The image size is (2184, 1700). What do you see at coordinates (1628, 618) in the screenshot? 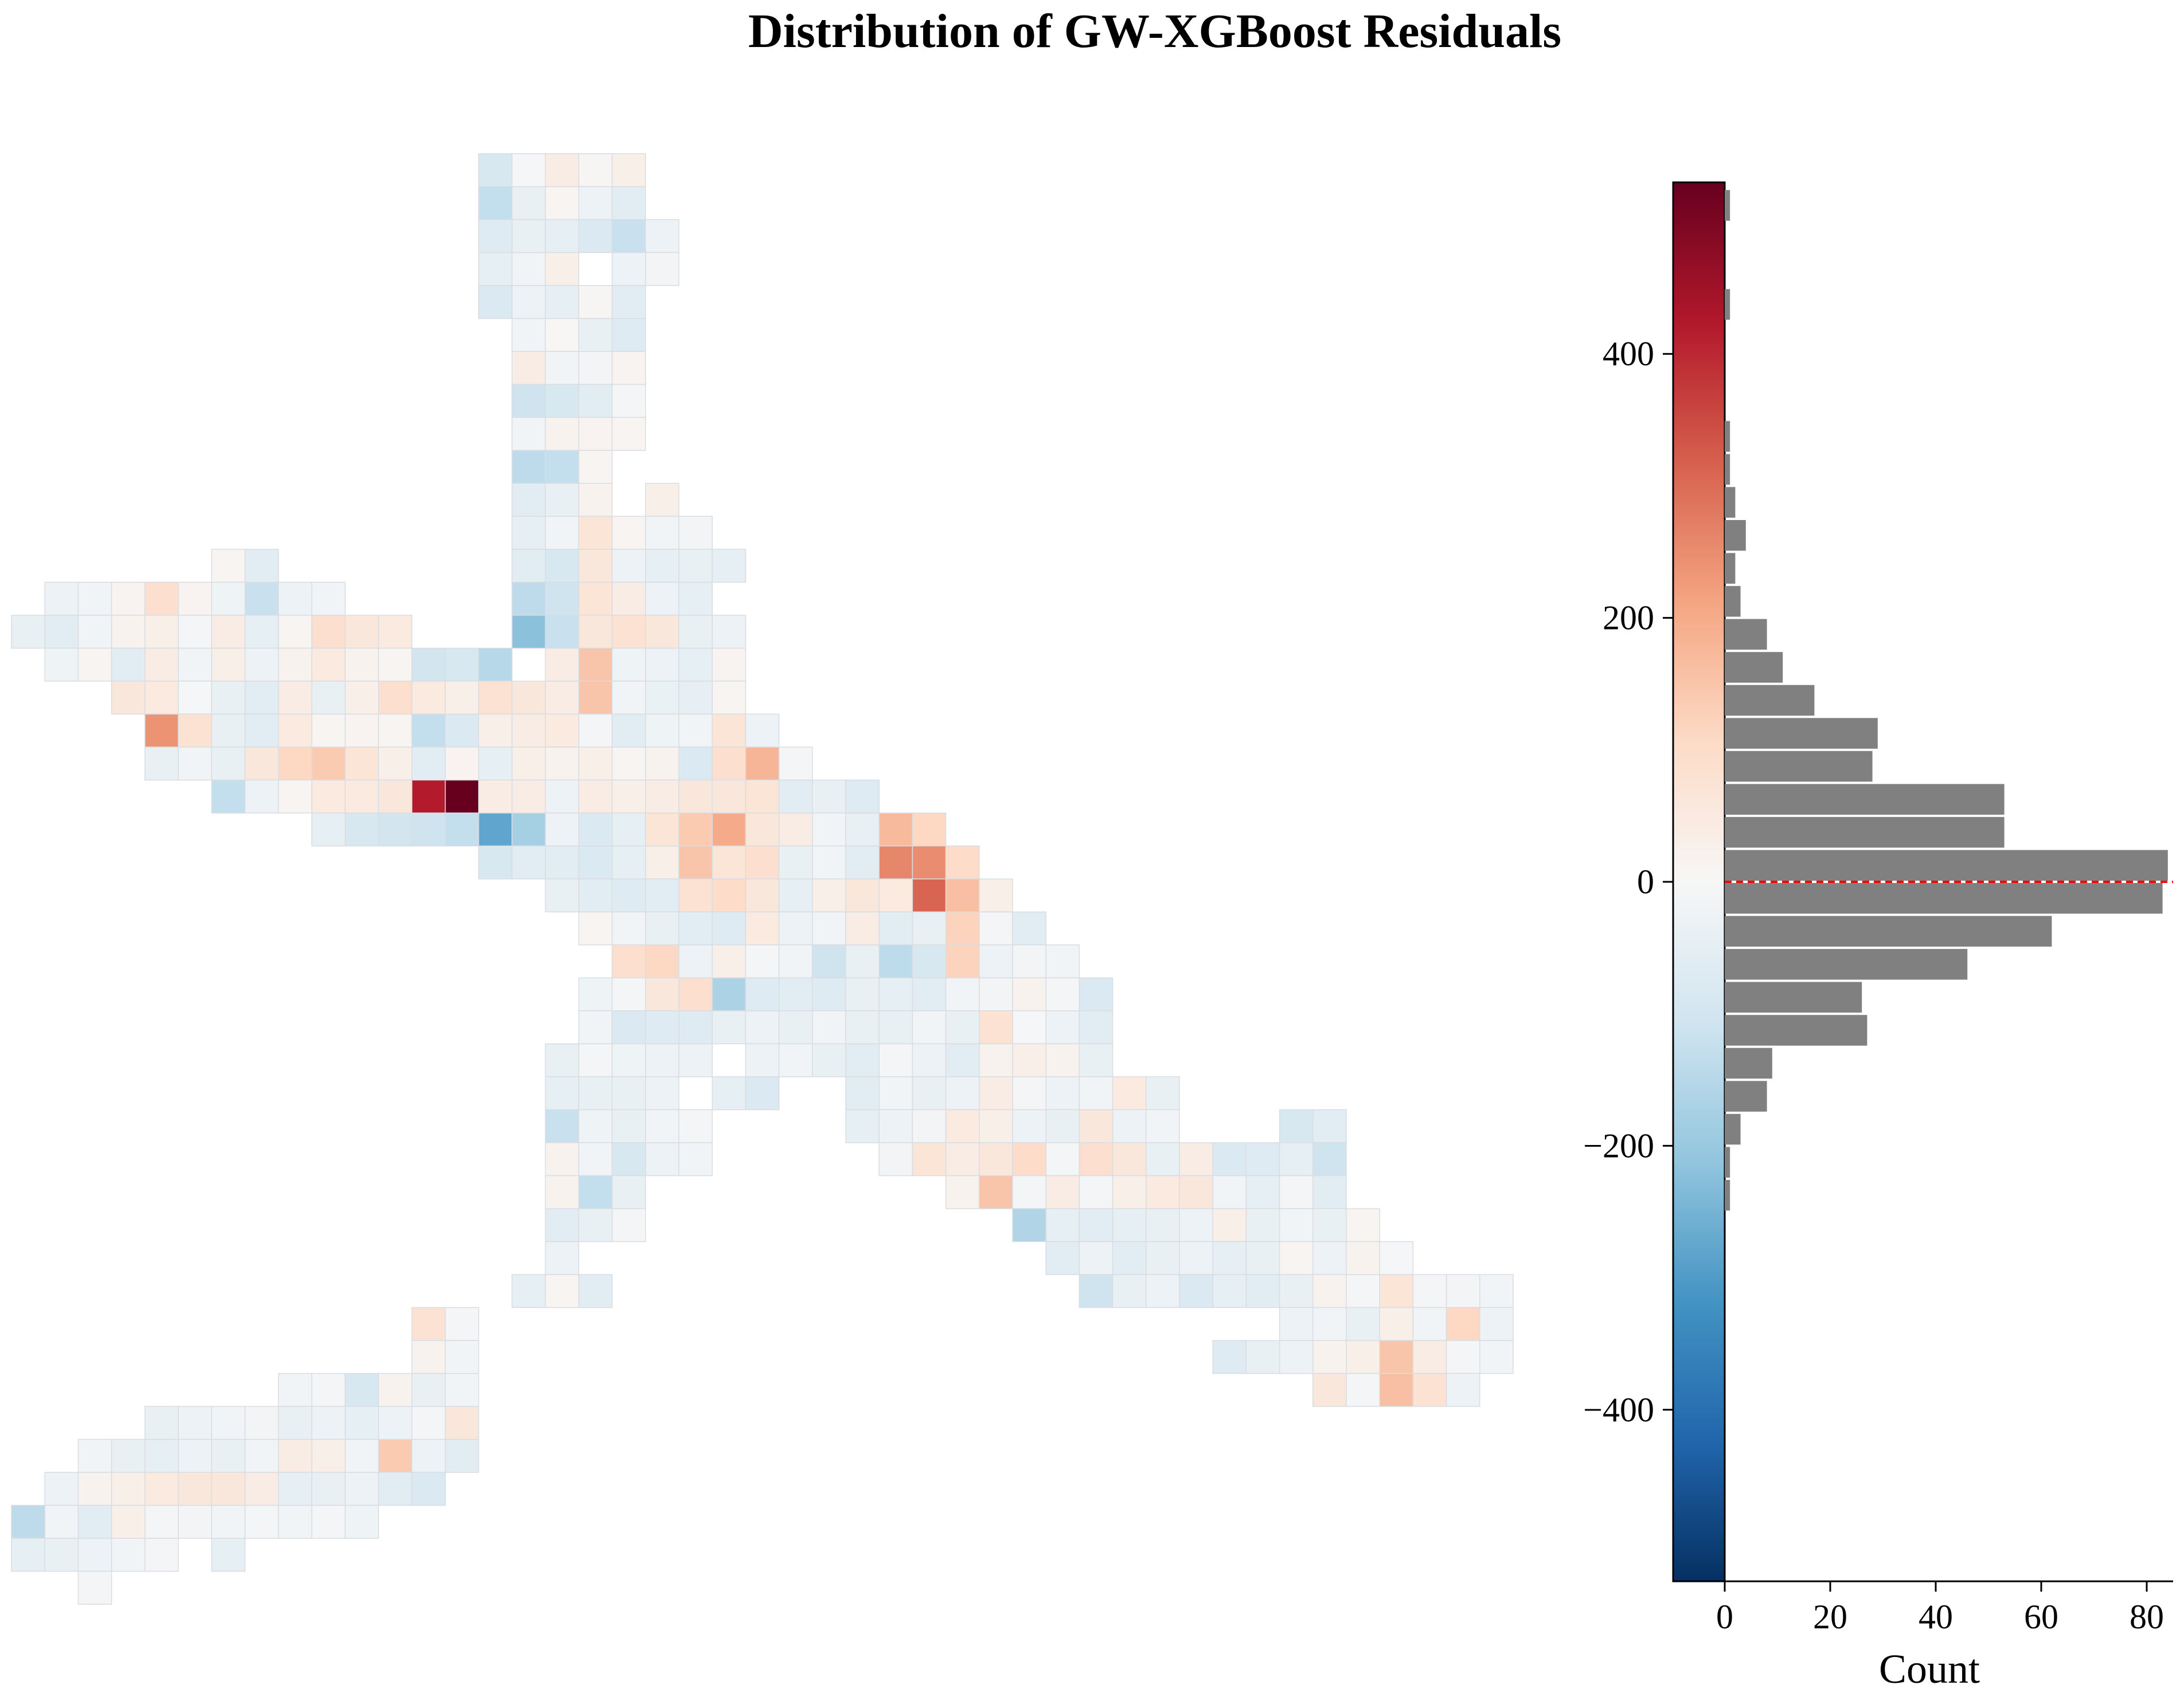
I see `y-tick-label: 200` at bounding box center [1628, 618].